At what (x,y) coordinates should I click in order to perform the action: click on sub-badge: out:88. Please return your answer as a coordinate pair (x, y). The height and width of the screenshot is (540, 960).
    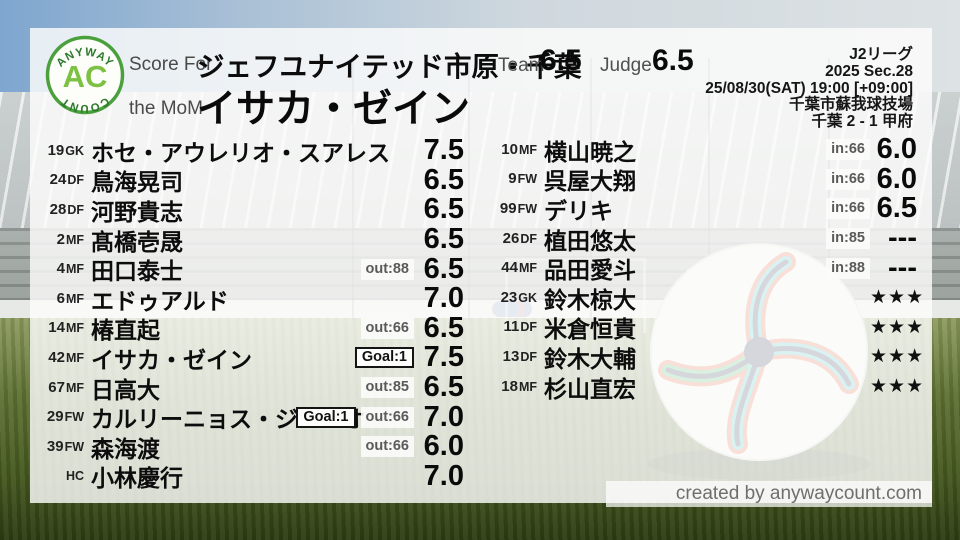
    Looking at the image, I should click on (387, 269).